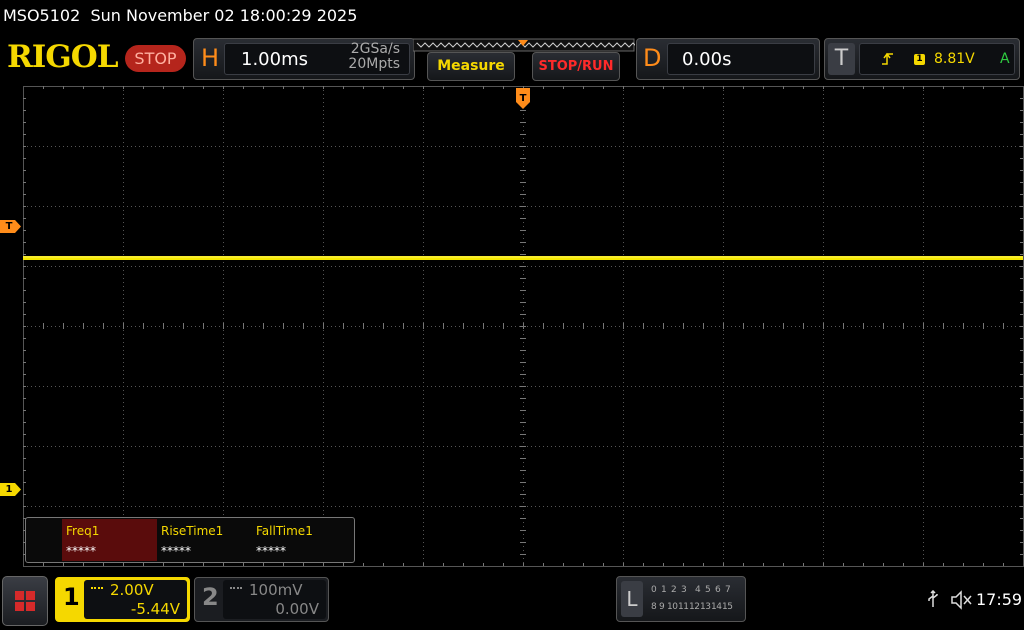 This screenshot has width=1024, height=630. Describe the element at coordinates (109, 540) in the screenshot. I see `selected-measurement` at that location.